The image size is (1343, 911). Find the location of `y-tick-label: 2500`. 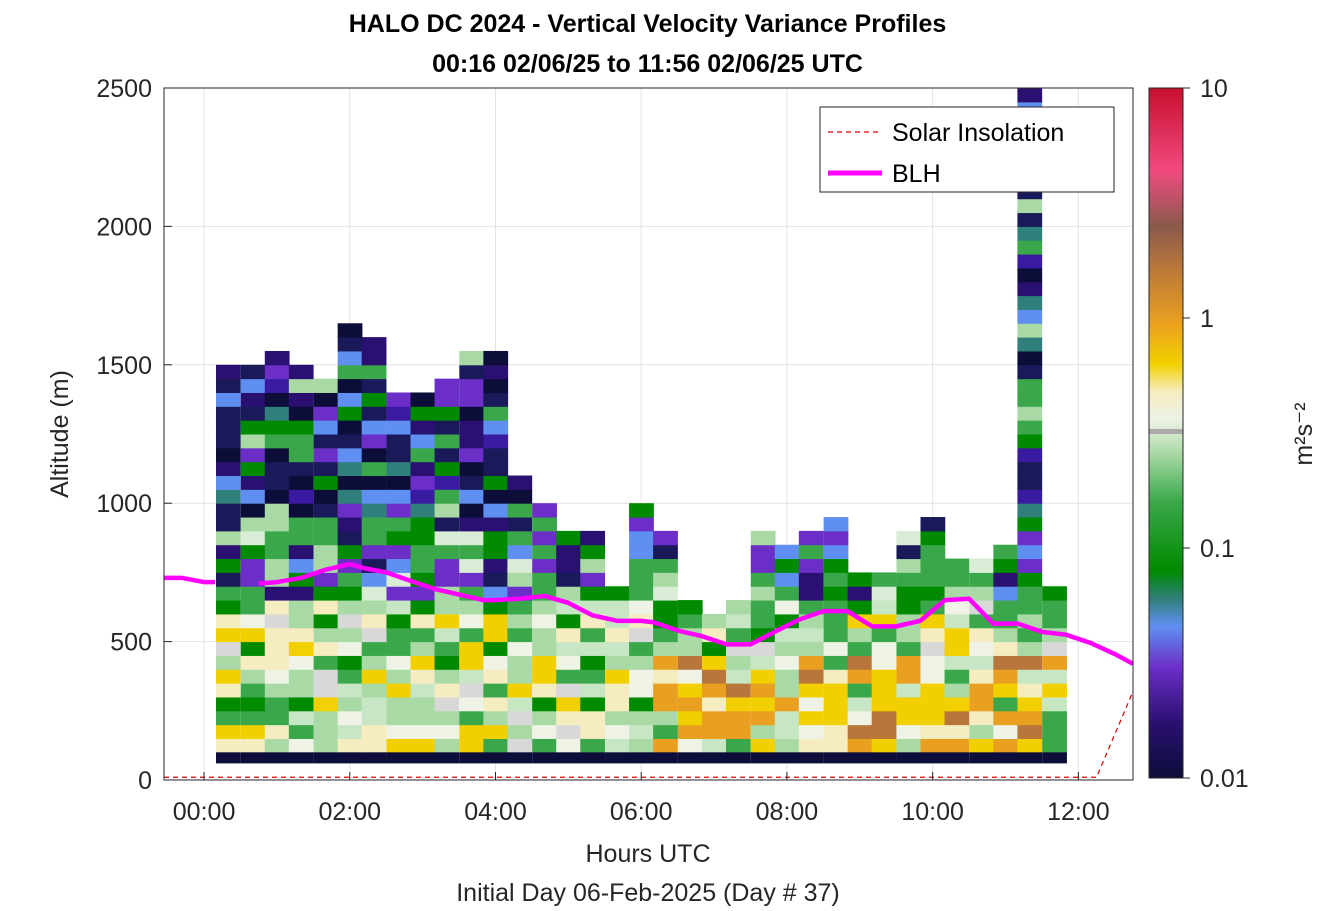

y-tick-label: 2500 is located at coordinates (124, 89).